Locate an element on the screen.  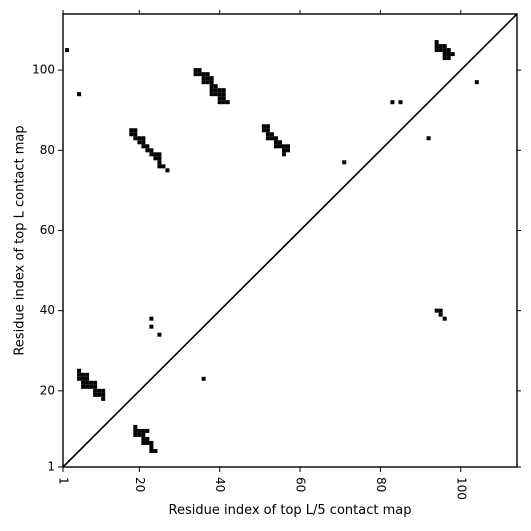
y-axis-label: Residue index of top L contact map is located at coordinates (20, 240).